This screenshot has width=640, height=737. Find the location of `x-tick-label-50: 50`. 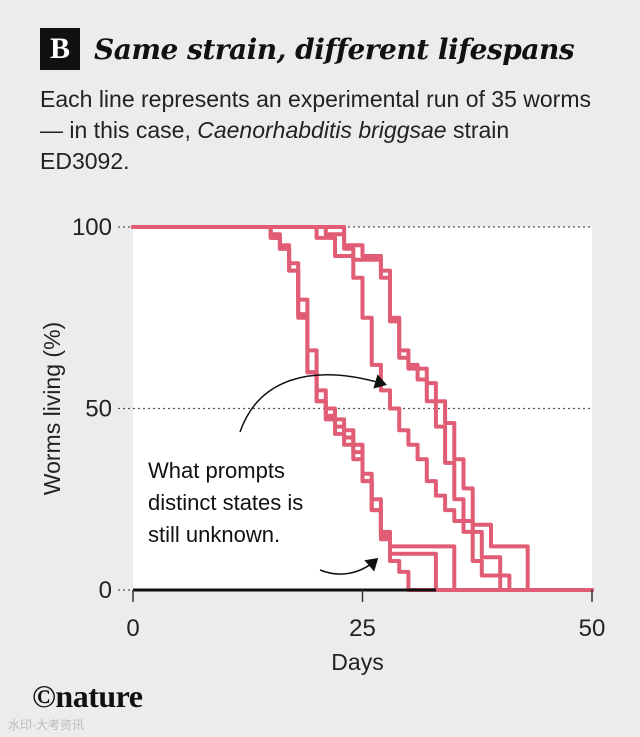

x-tick-label-50: 50 is located at coordinates (592, 628).